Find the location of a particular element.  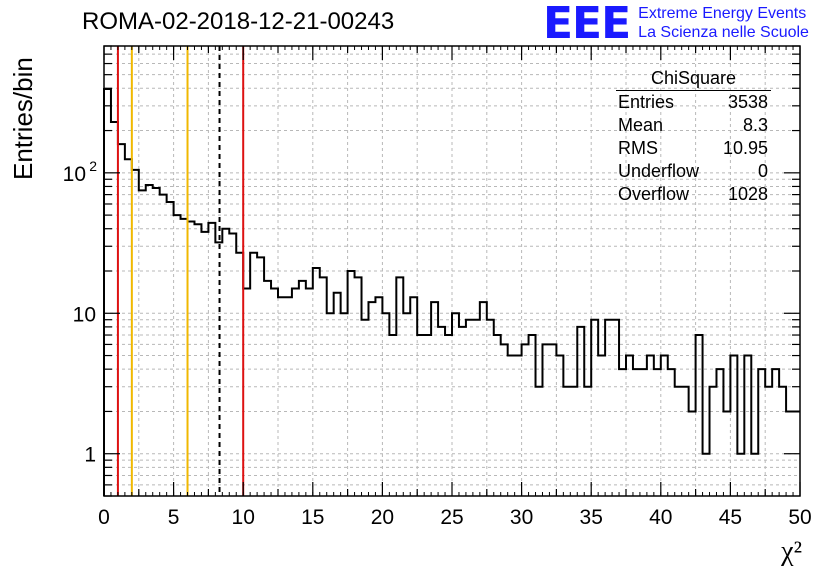

x-axis-label: χ² is located at coordinates (791, 551).